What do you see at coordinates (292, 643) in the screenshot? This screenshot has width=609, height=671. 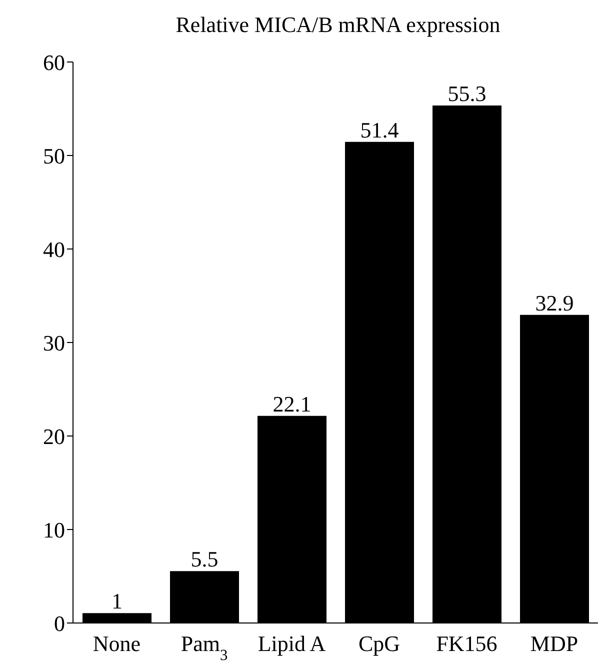 I see `x-tick-label: Lipid A` at bounding box center [292, 643].